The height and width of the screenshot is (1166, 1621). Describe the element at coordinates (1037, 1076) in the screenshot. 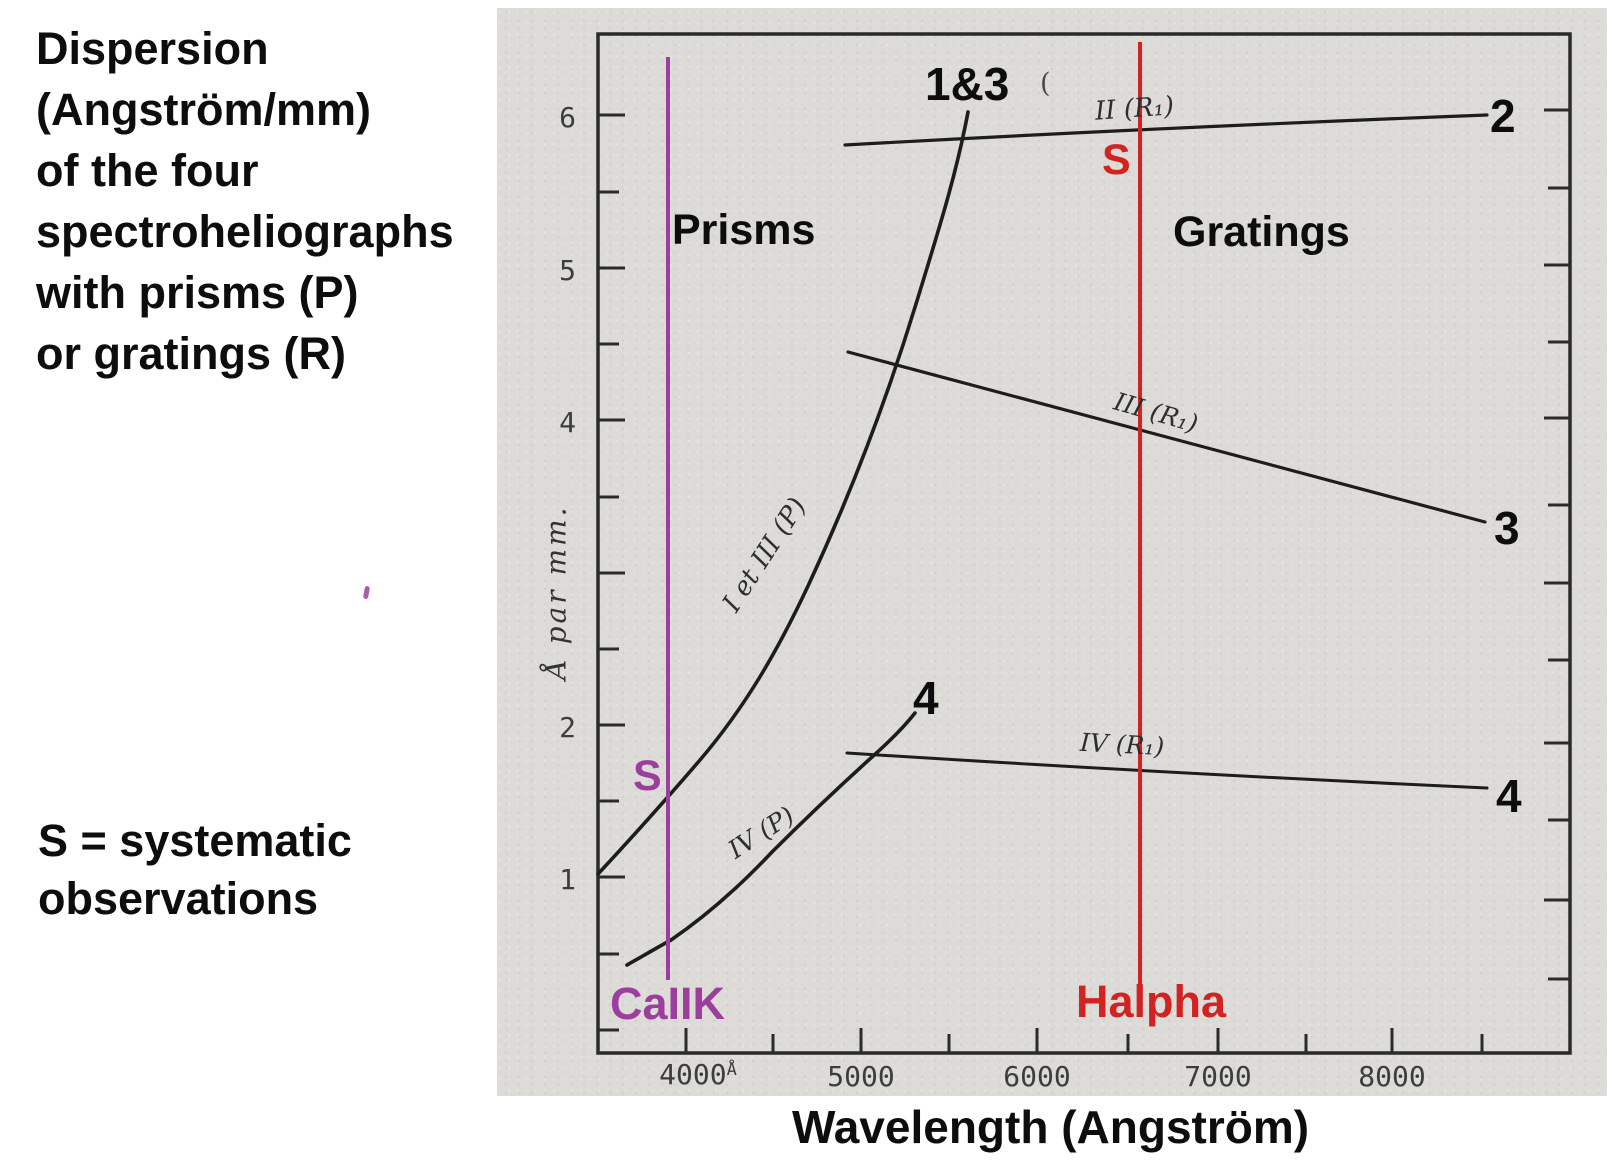

I see `x-tick-label-6000: 6000` at that location.